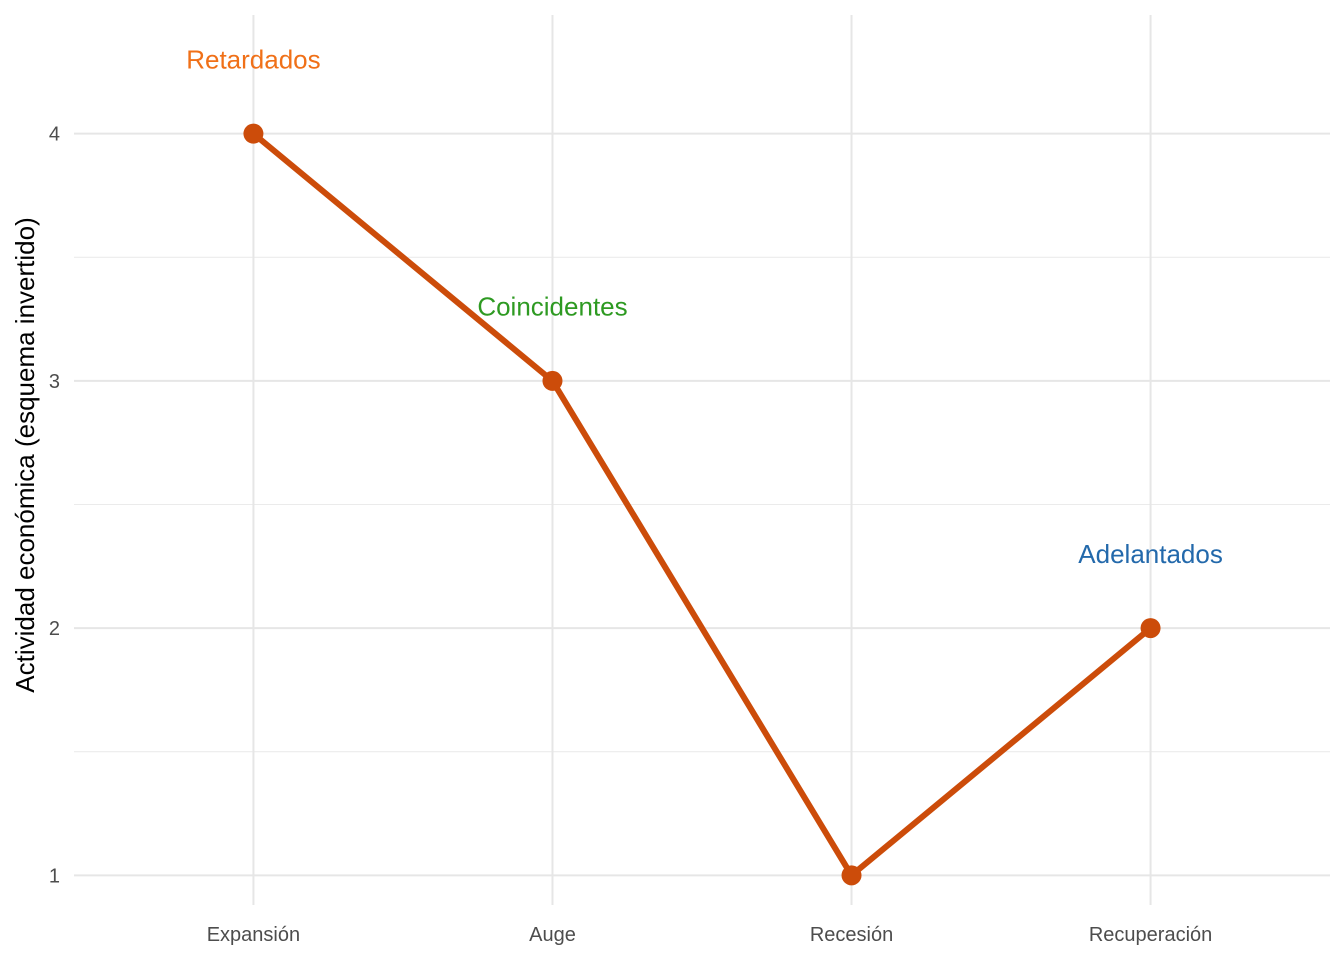  I want to click on x-tick-label: Expansión, so click(253, 935).